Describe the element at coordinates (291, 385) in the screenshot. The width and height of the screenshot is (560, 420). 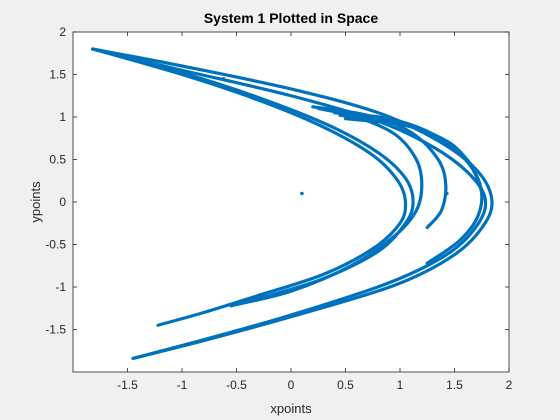
I see `x-tick-label: 0` at that location.